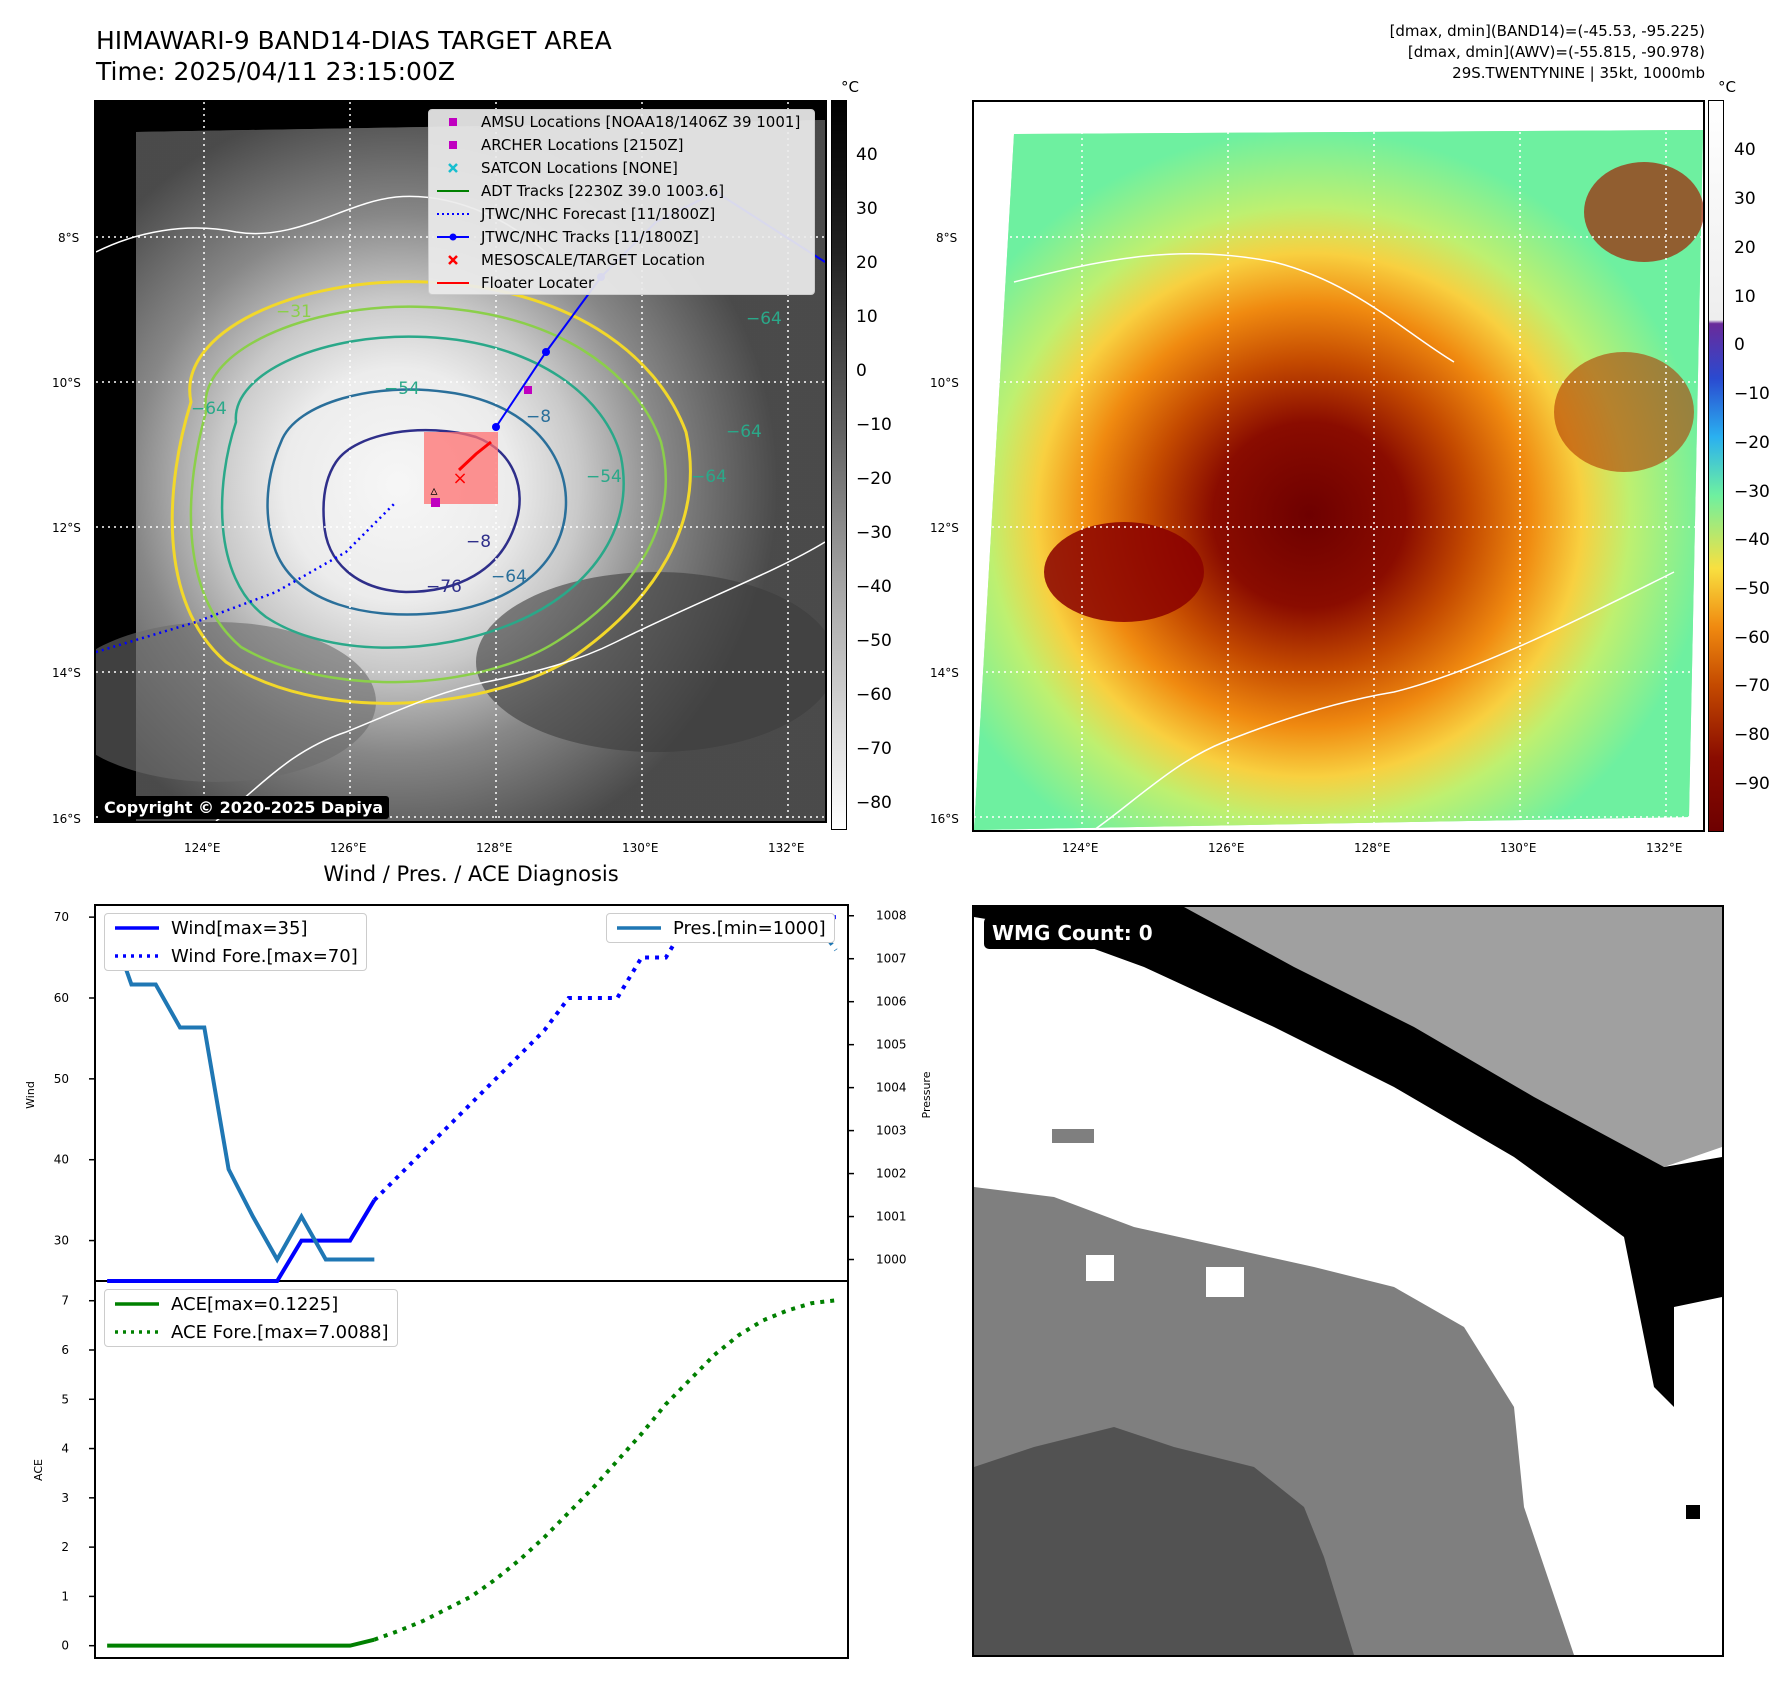 This screenshot has height=1690, width=1788. I want to click on pressure-tick-label: 1001, so click(891, 1217).